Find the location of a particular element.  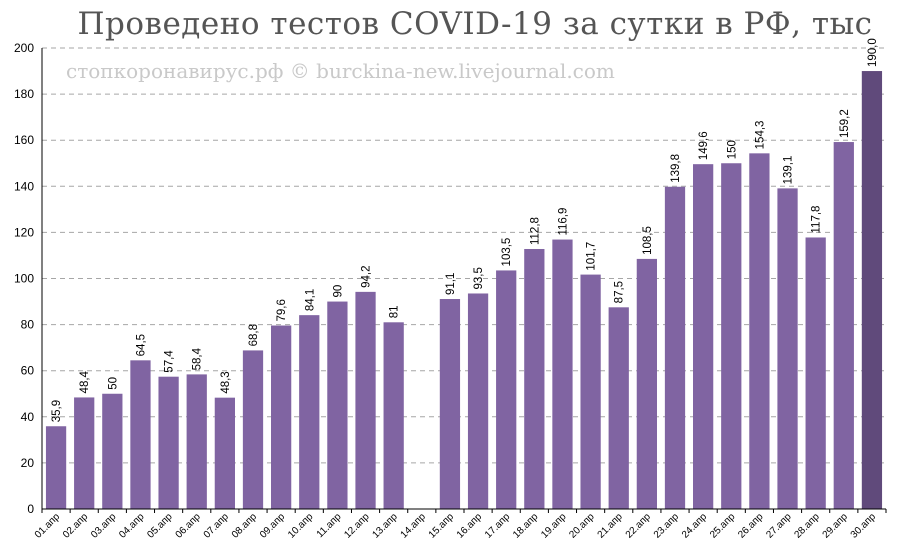

x-tick-label: 29.апр is located at coordinates (836, 526).